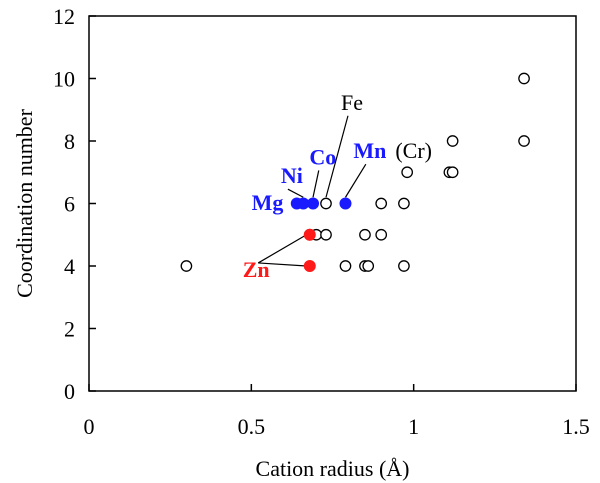 This screenshot has width=600, height=483. What do you see at coordinates (322, 156) in the screenshot?
I see `annotation-label: Co` at bounding box center [322, 156].